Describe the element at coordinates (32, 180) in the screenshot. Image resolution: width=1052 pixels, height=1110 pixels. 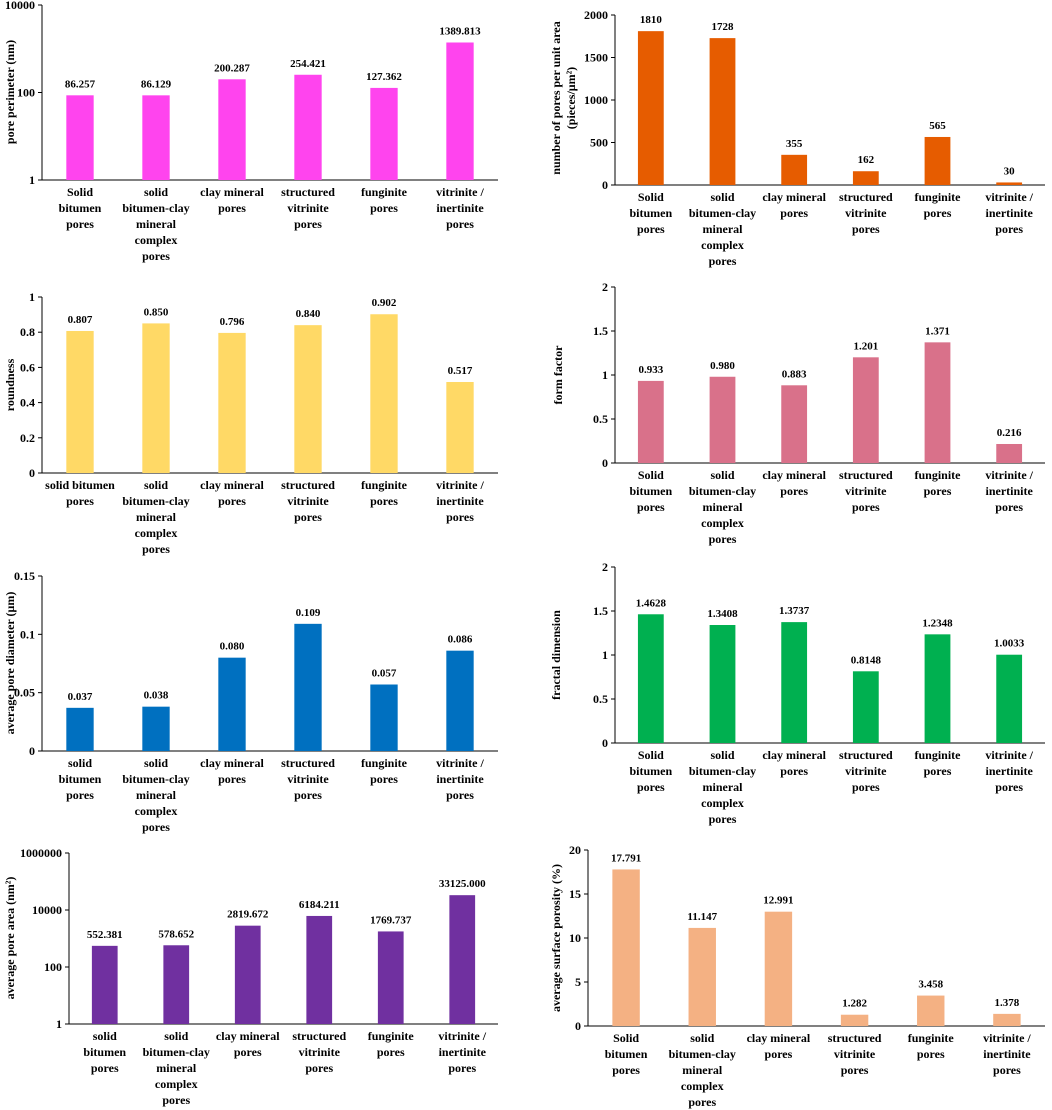
I see `pore-perimeter-y-tick-label: 1` at that location.